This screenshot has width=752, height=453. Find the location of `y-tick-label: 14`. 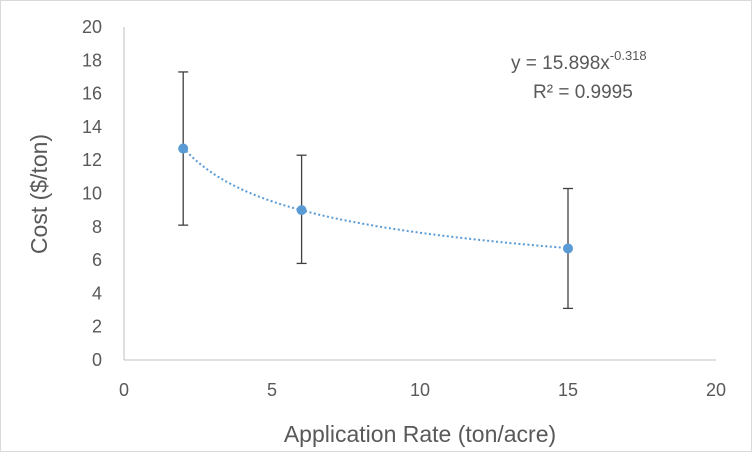

y-tick-label: 14 is located at coordinates (92, 127).